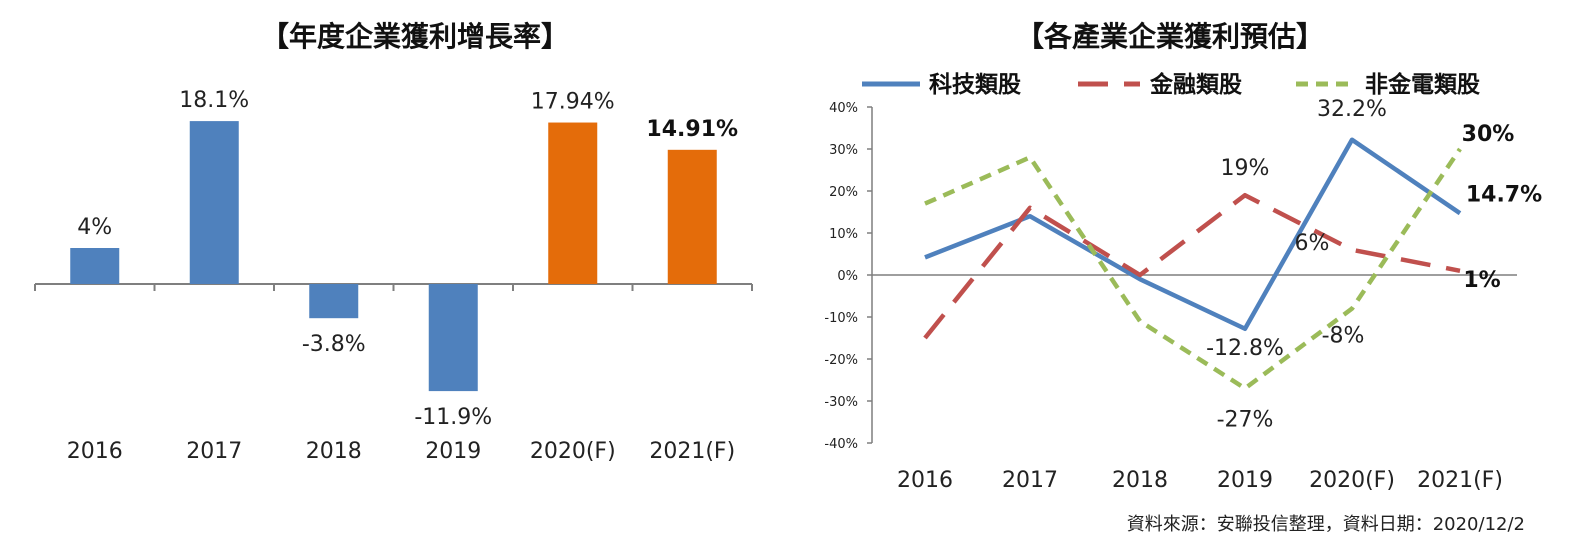  I want to click on line-data-label: -8%, so click(1343, 336).